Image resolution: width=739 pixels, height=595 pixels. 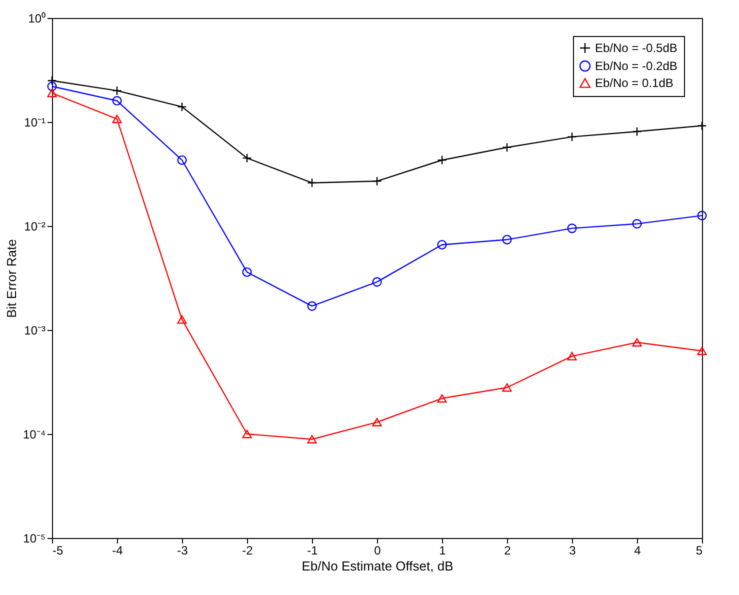 I want to click on y-tick-label: 10⁻⁵, so click(x=34, y=539).